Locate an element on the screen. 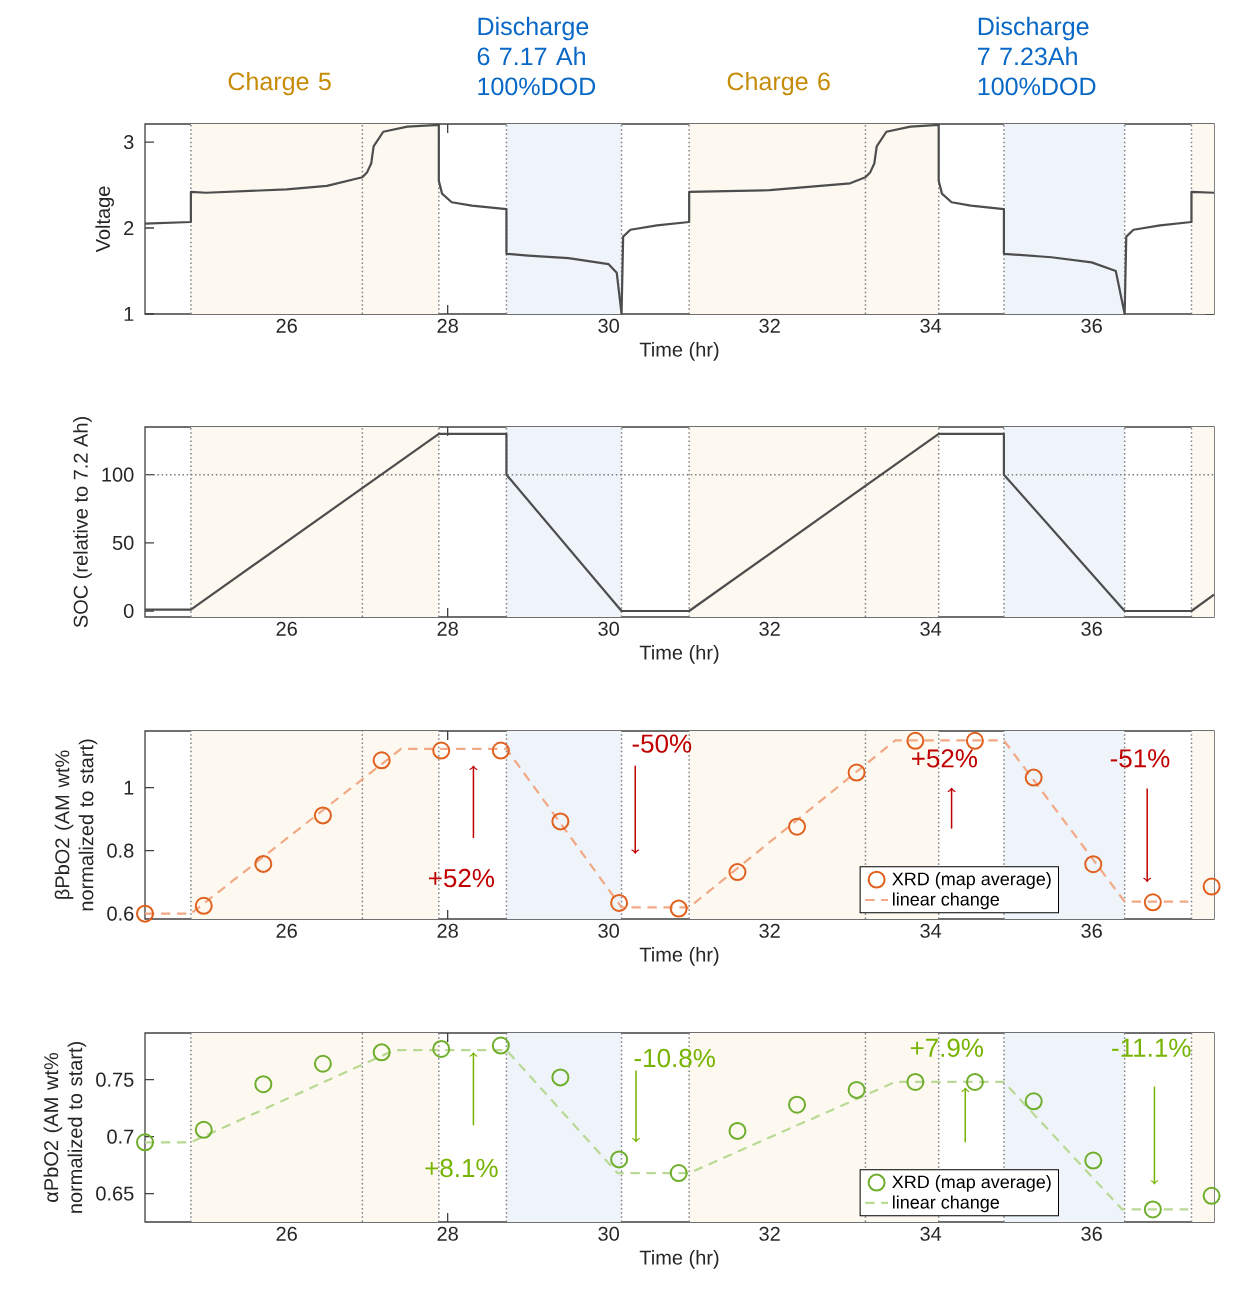 The image size is (1237, 1304). annotation: -50% is located at coordinates (662, 743).